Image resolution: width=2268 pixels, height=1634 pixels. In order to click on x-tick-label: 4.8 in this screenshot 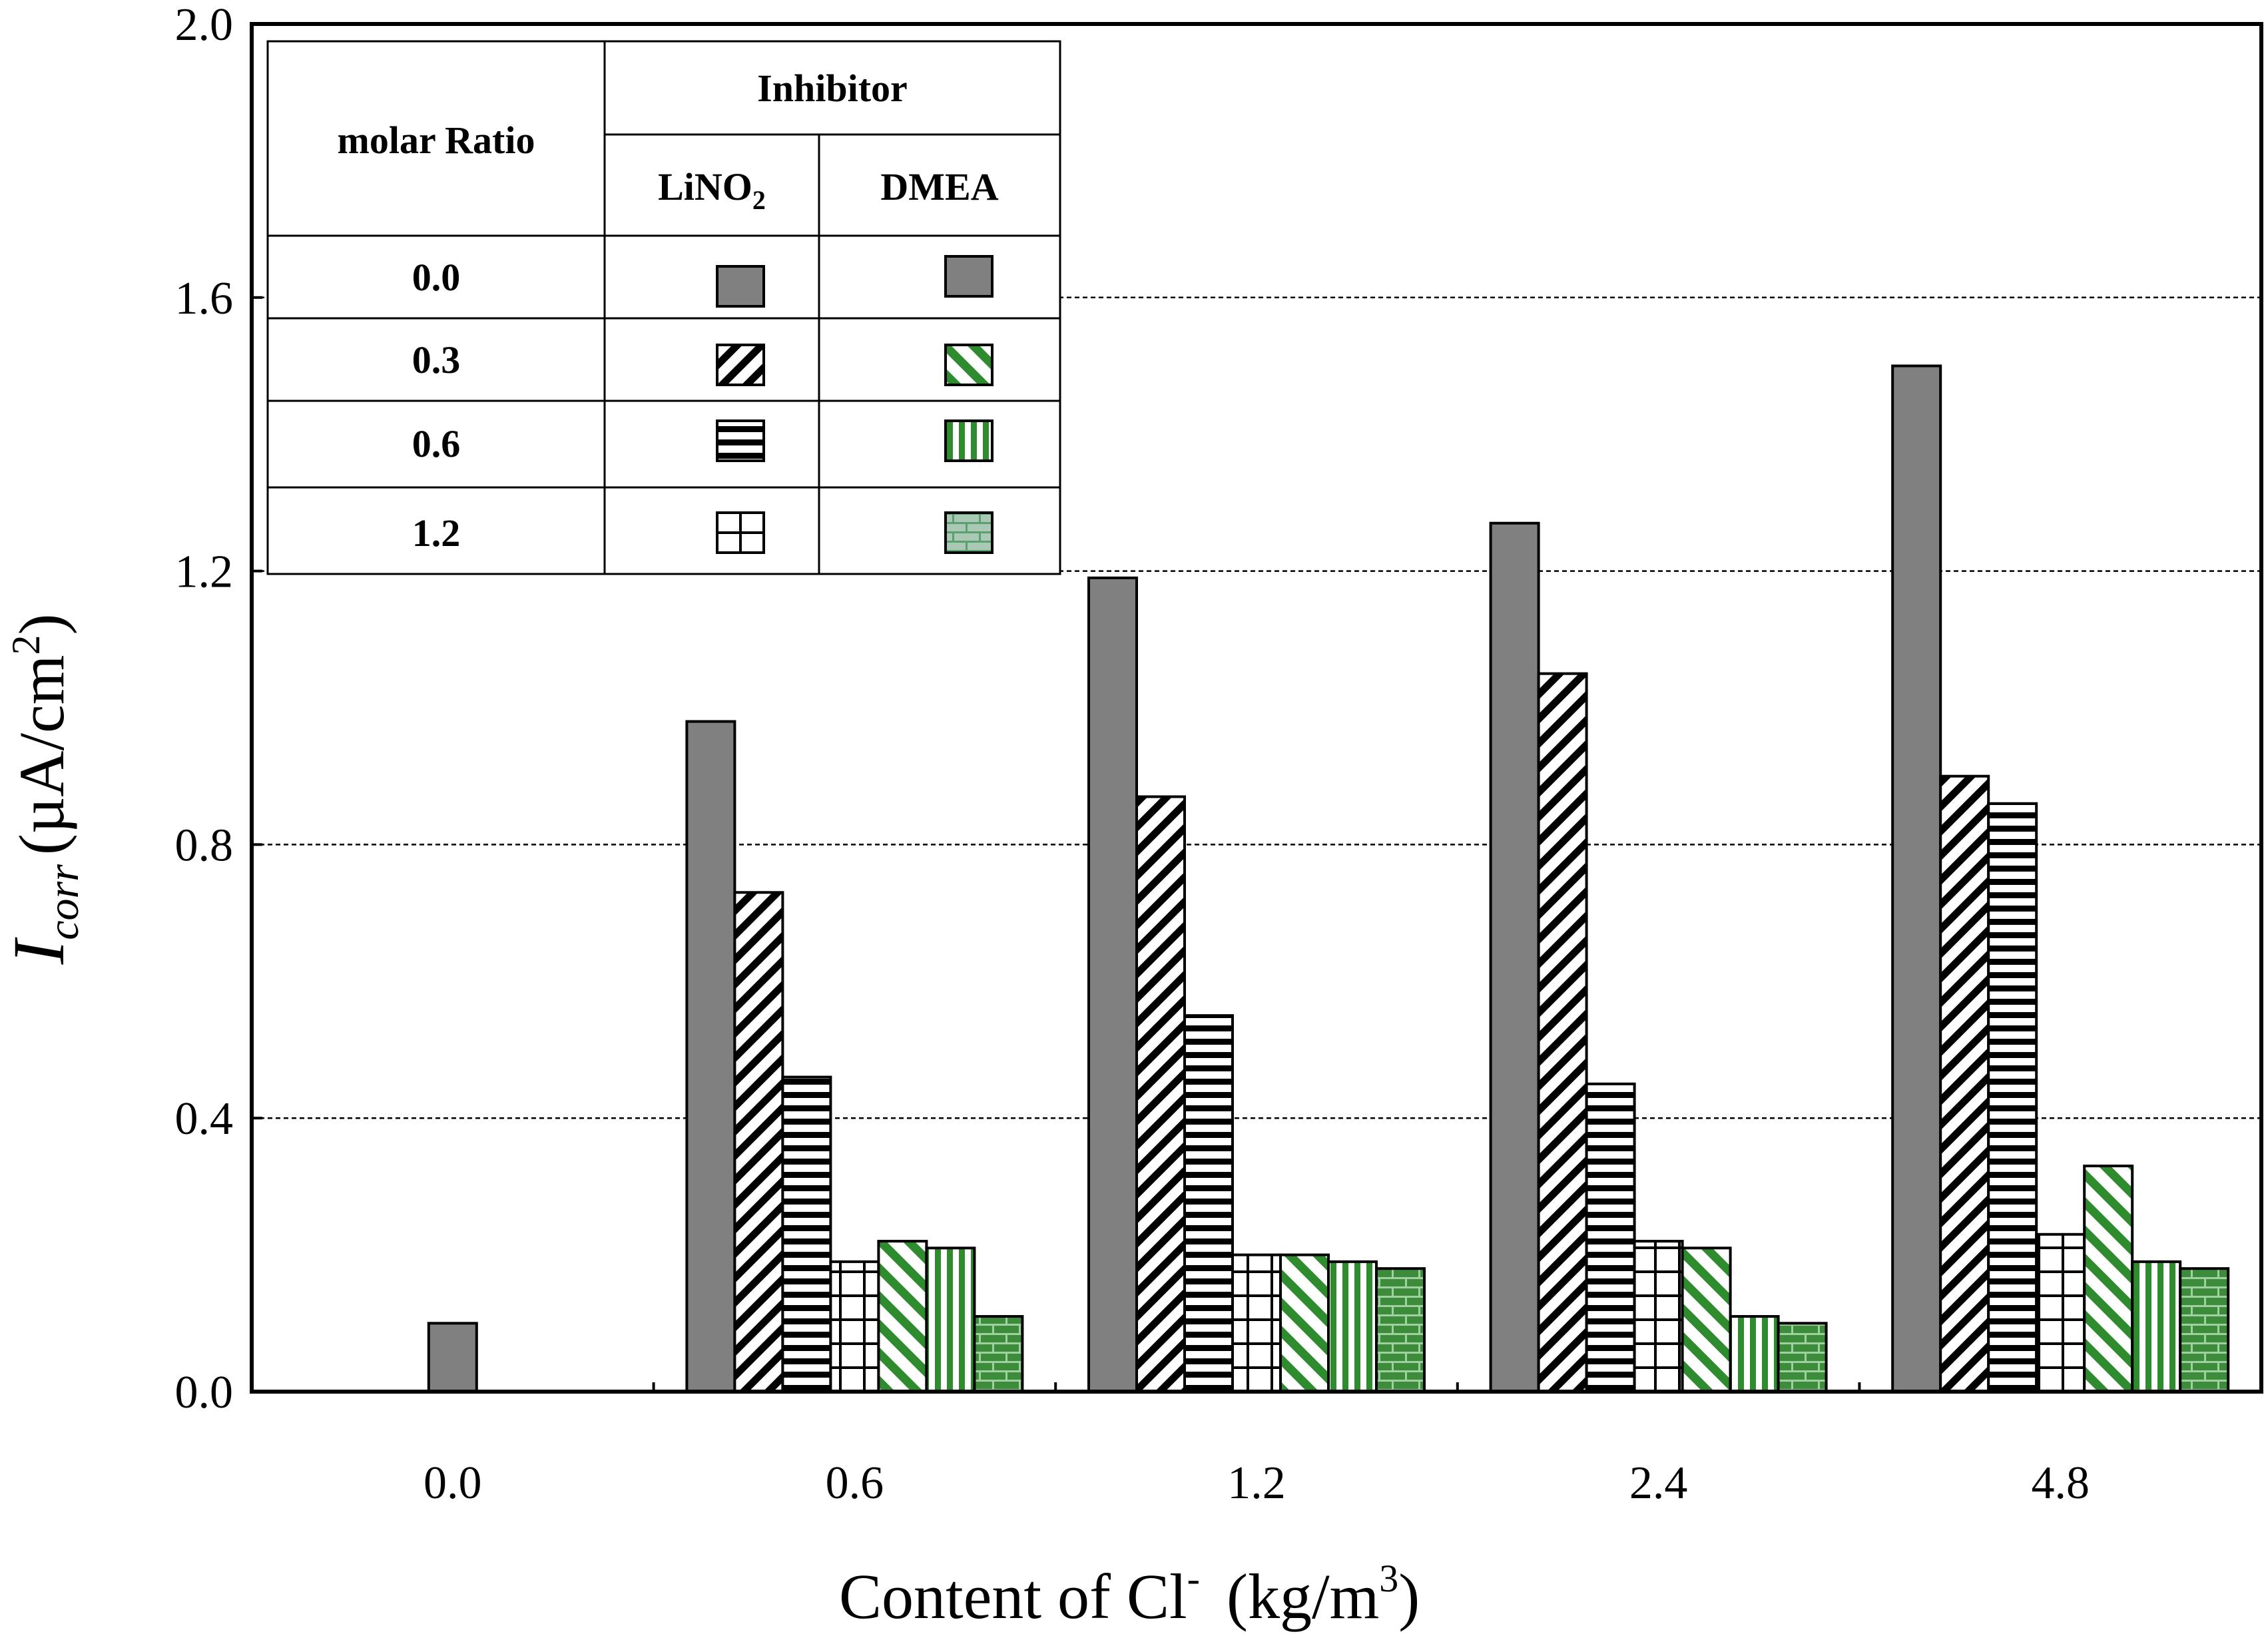, I will do `click(2060, 1483)`.